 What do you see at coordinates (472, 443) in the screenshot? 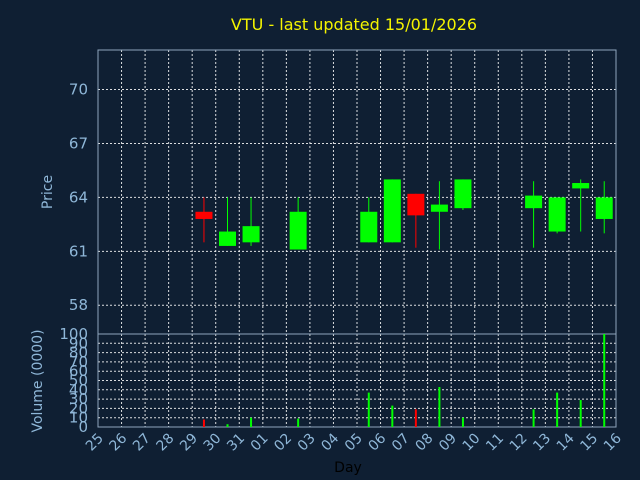
I see `day-tick-label: 10` at bounding box center [472, 443].